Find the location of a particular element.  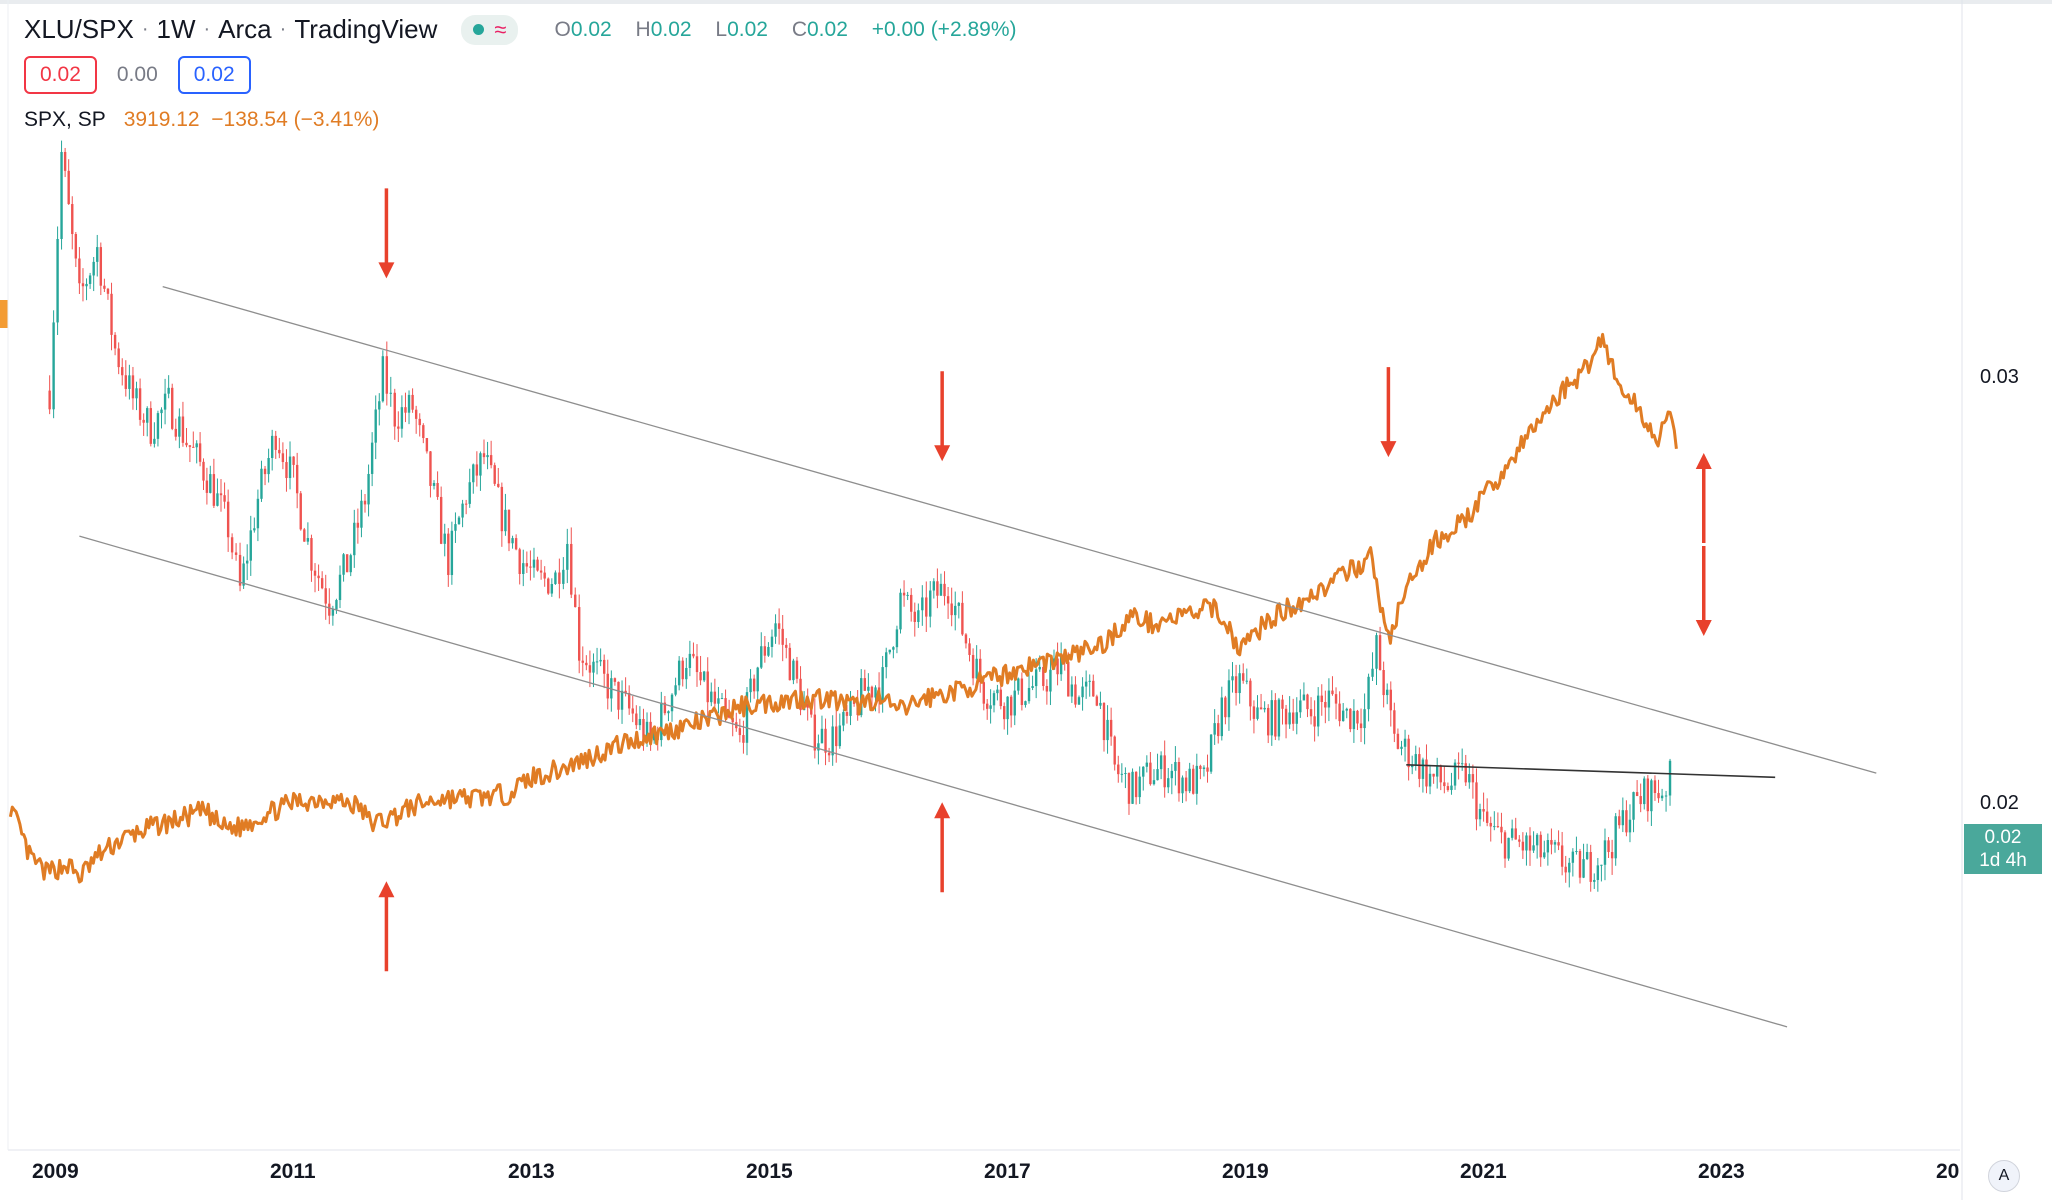

top-border is located at coordinates (1026, 2).